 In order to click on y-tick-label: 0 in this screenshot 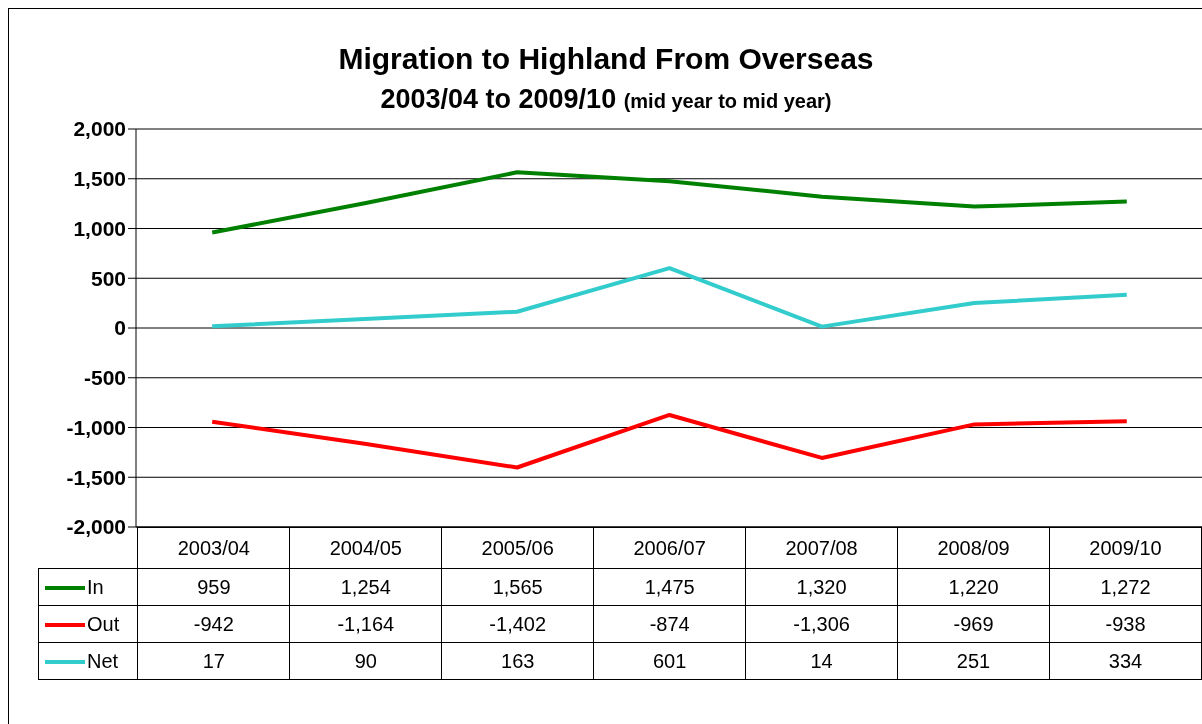, I will do `click(120, 328)`.